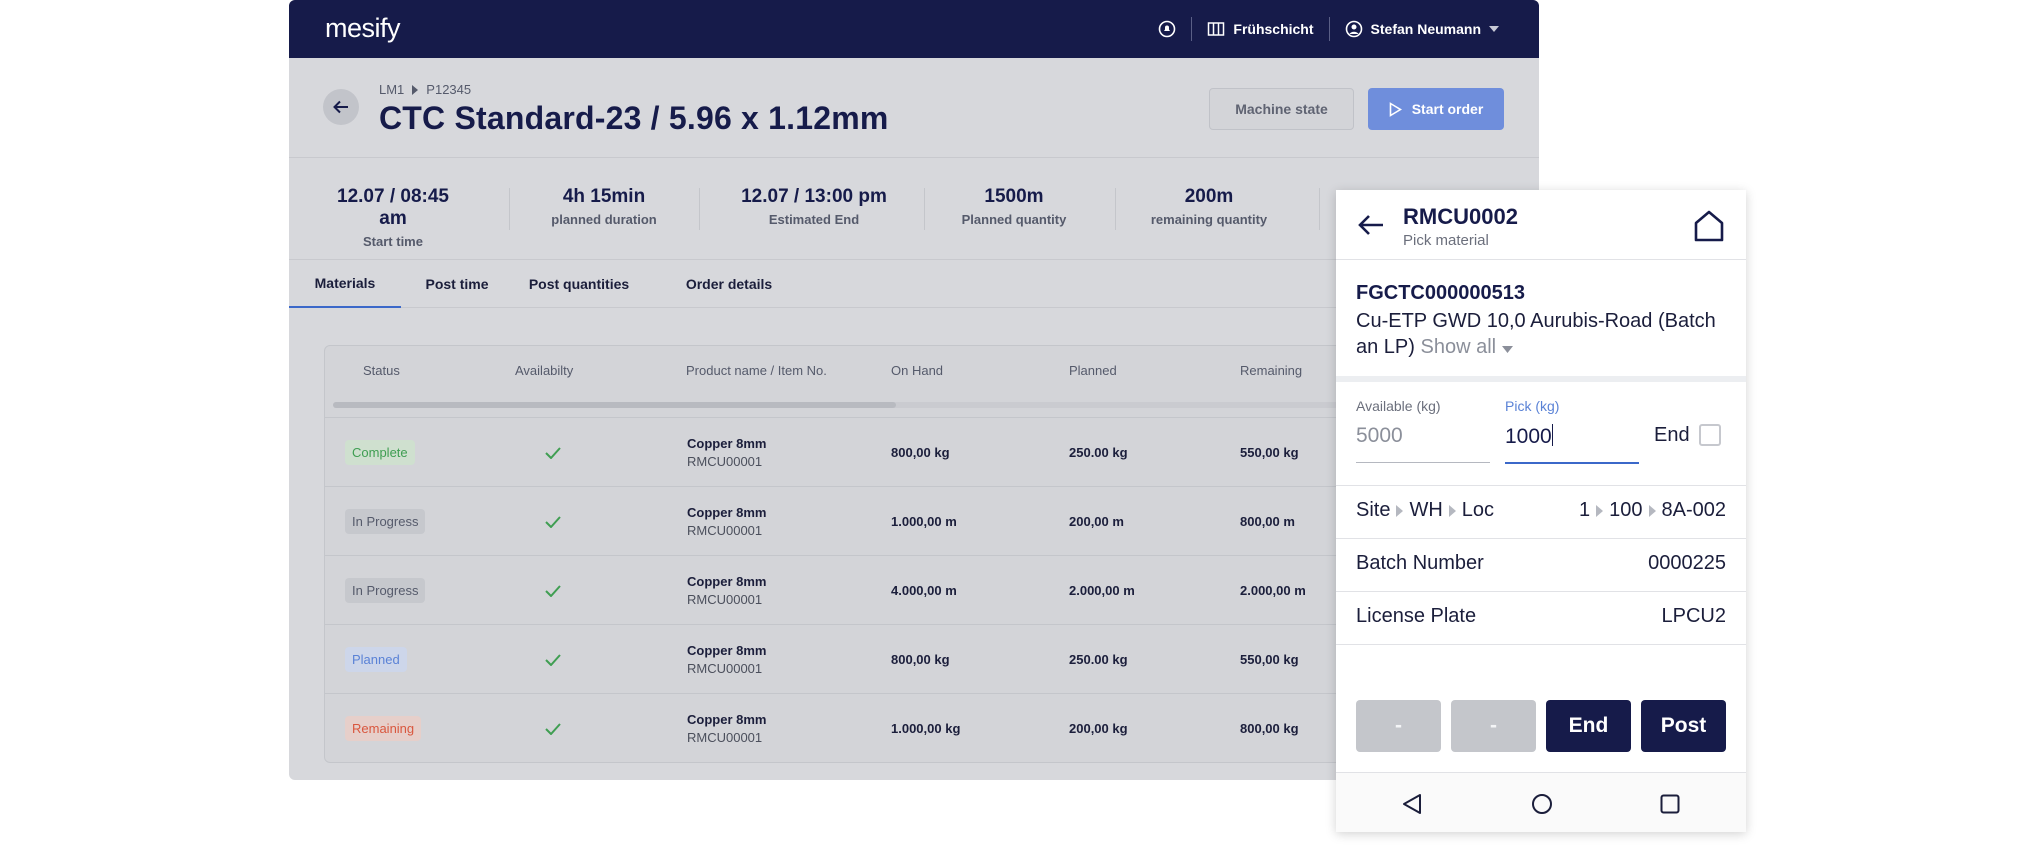 The height and width of the screenshot is (854, 2034). I want to click on pick-input: 1000, so click(1529, 436).